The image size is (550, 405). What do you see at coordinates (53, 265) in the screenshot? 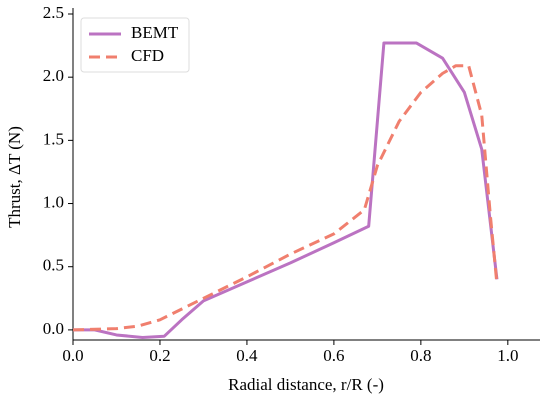
I see `y-tick-label: 0.5` at bounding box center [53, 265].